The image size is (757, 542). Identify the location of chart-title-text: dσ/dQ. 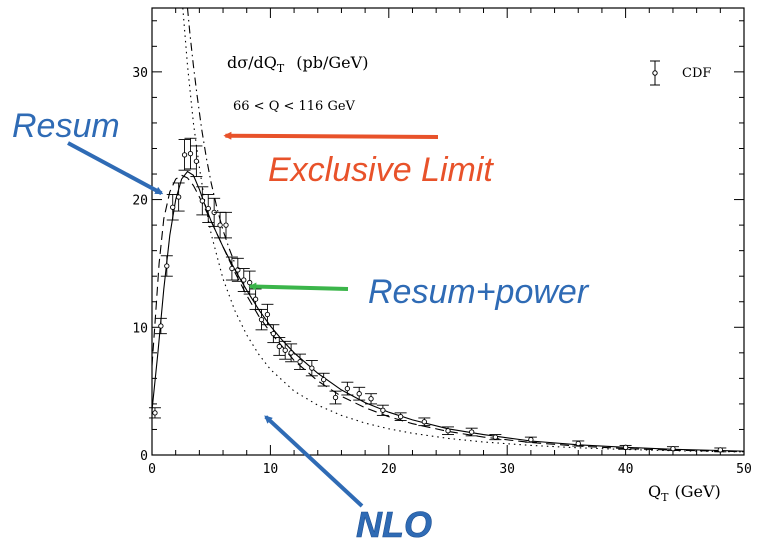
(252, 62).